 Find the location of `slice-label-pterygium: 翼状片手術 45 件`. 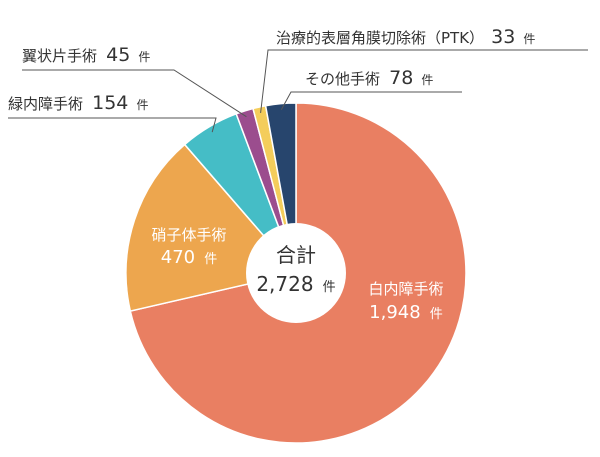

slice-label-pterygium: 翼状片手術 45 件 is located at coordinates (86, 55).